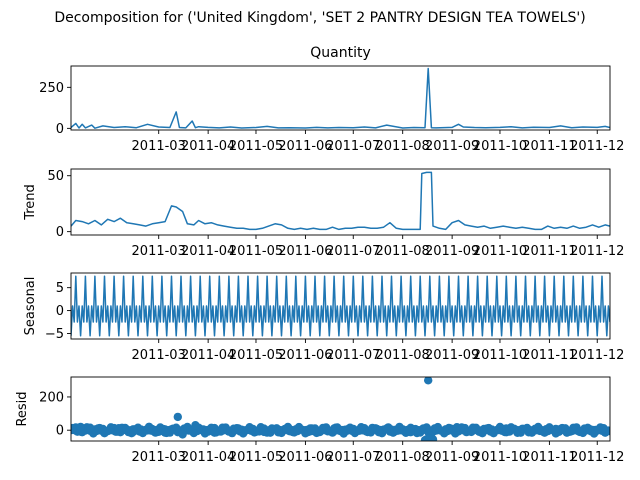  I want to click on panel-title-quantity: Quantity, so click(340, 53).